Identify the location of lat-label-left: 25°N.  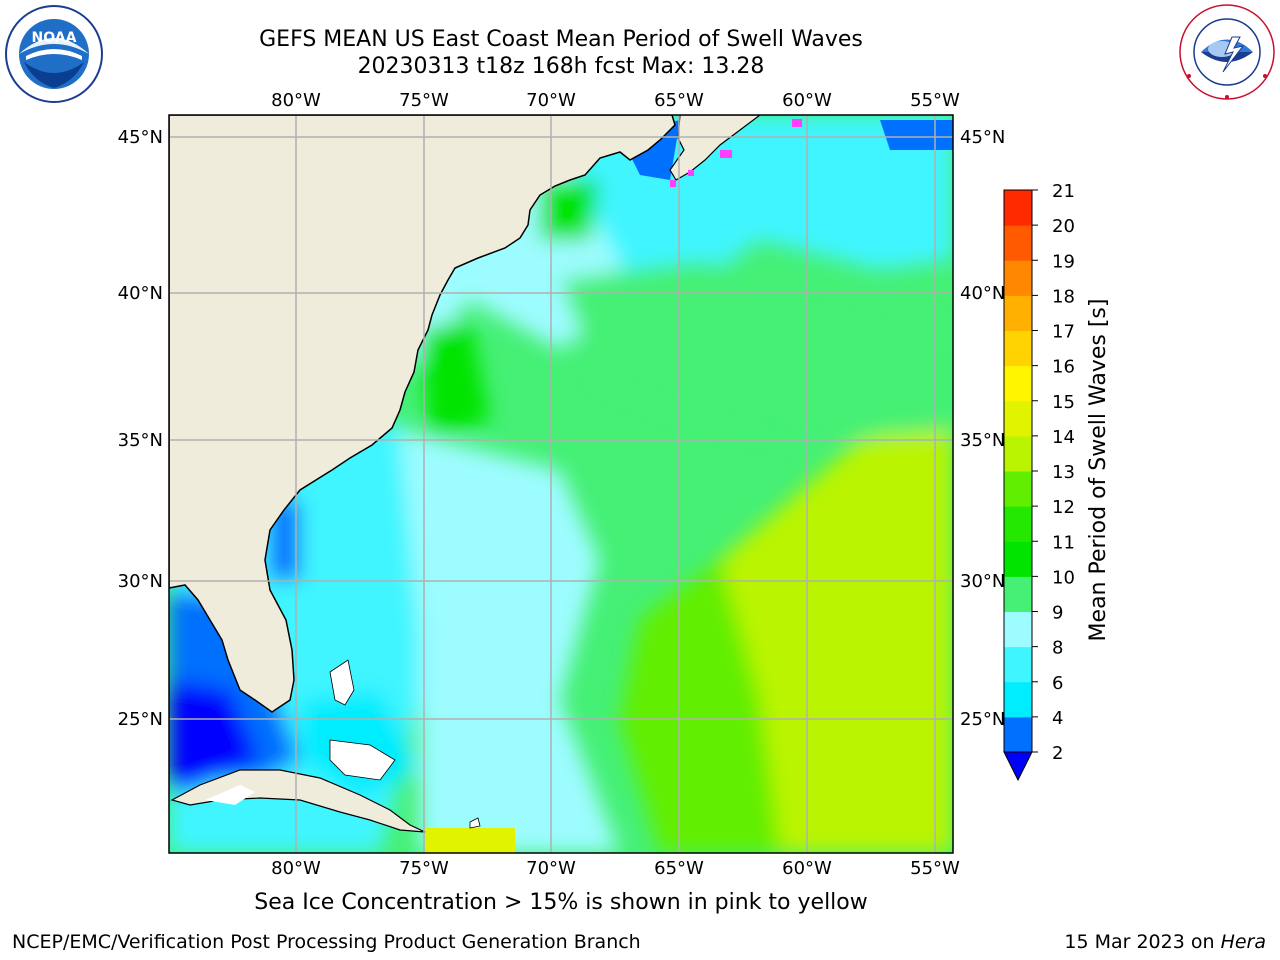
(140, 719).